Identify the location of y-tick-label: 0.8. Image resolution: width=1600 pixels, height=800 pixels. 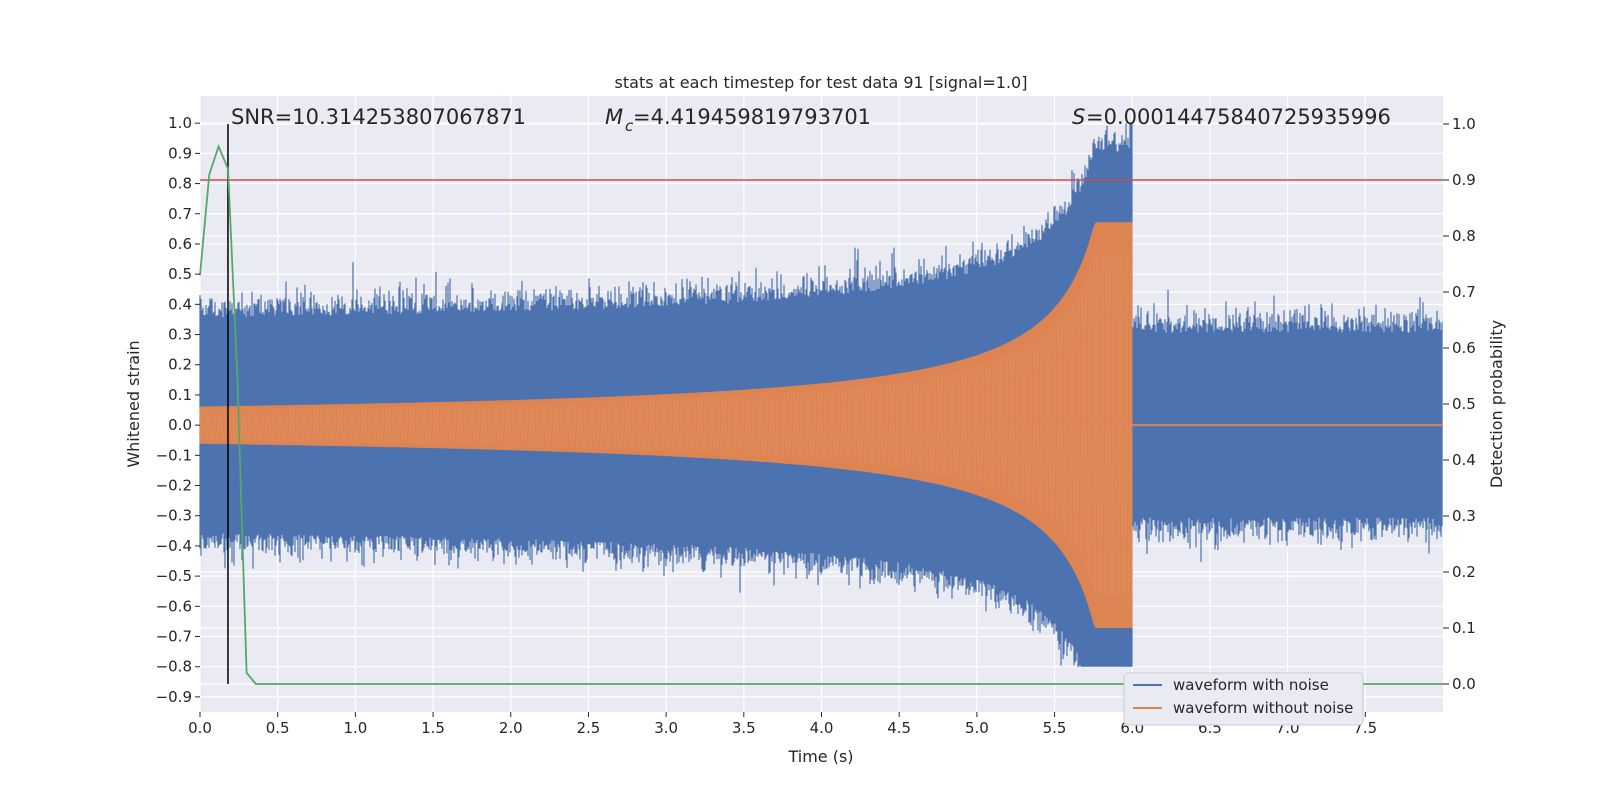
(180, 184).